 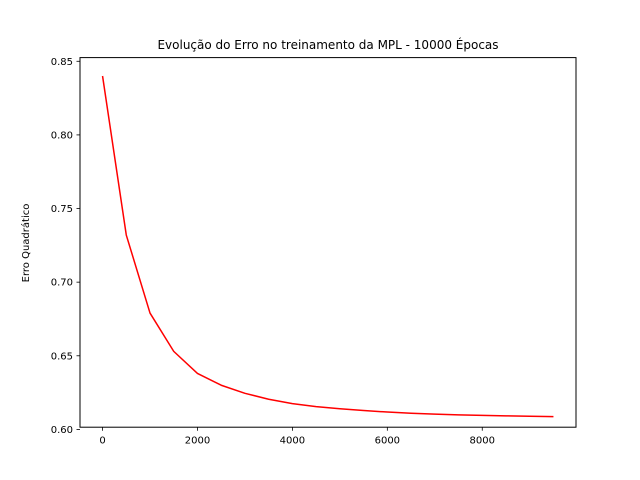 I want to click on y-tick-label: 0.80, so click(x=62, y=135).